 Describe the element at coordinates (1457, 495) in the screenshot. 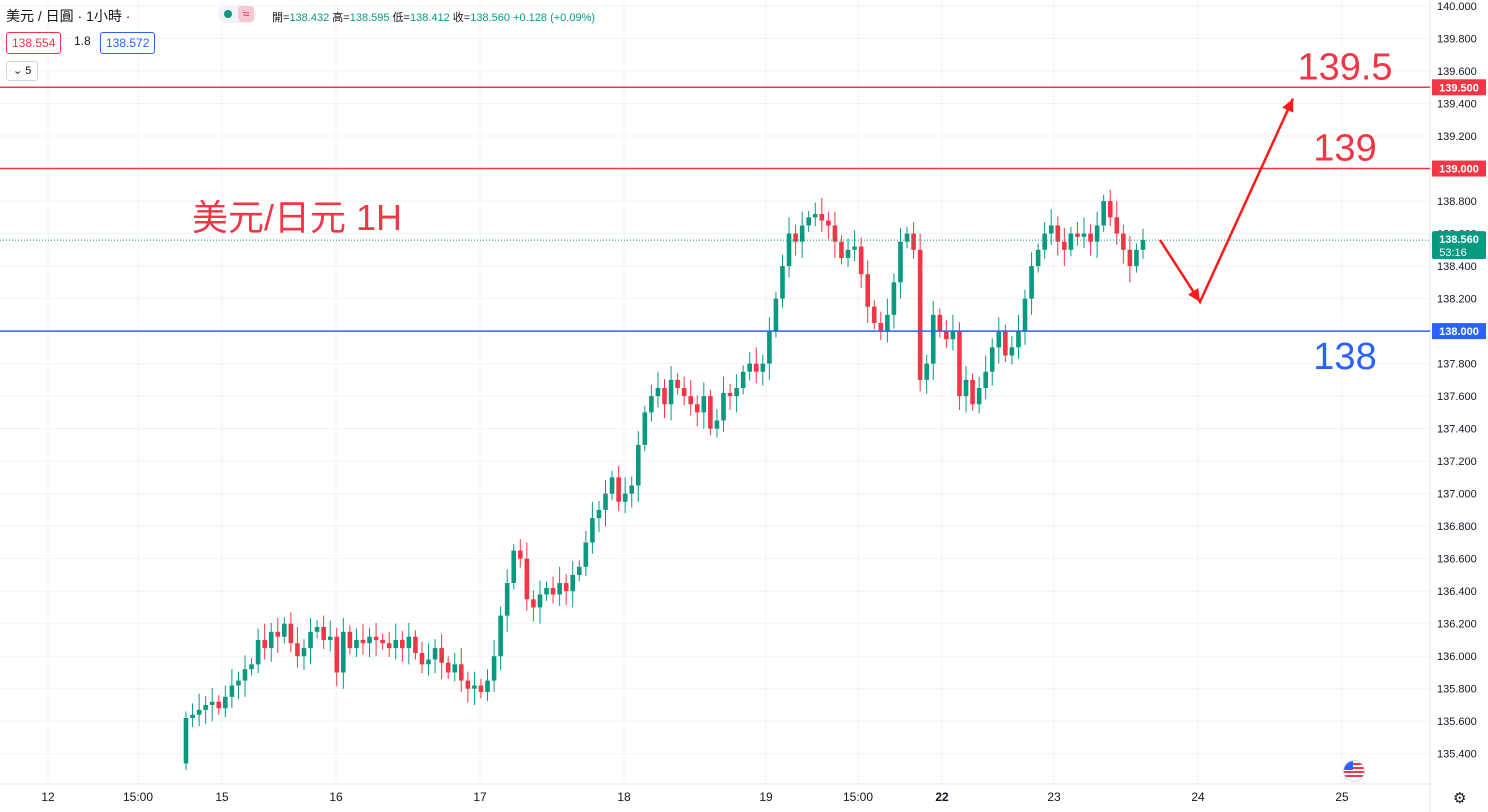

I see `y-tick-label: 137.000` at that location.